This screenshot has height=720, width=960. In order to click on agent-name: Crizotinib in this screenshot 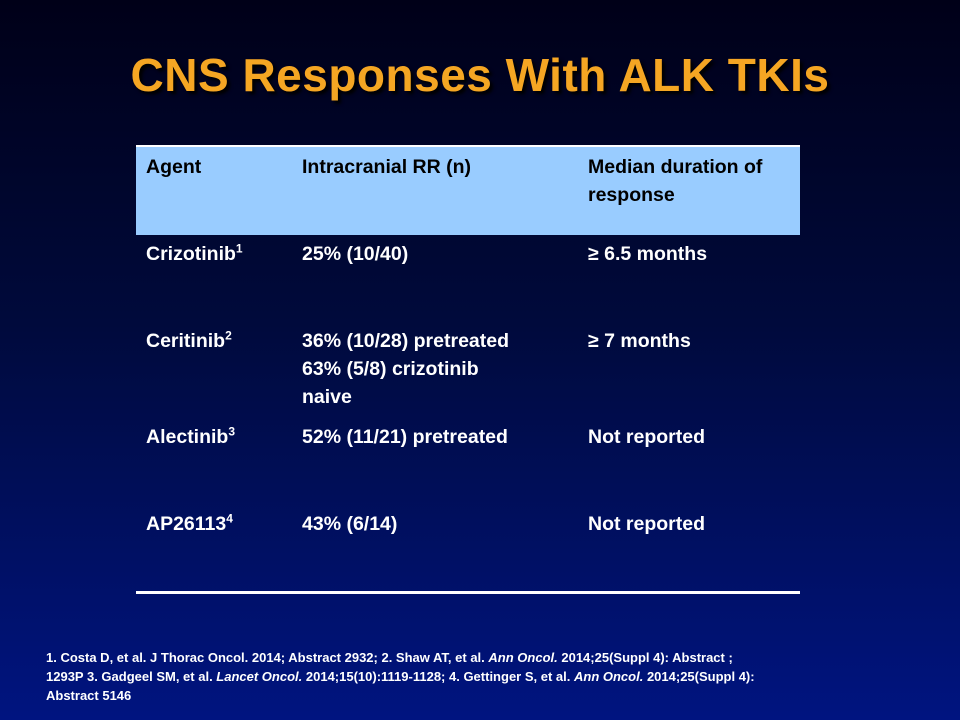, I will do `click(191, 254)`.